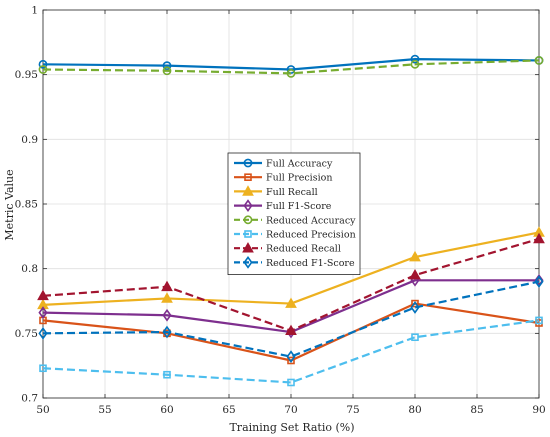 Image resolution: width=550 pixels, height=437 pixels. What do you see at coordinates (311, 220) in the screenshot?
I see `legend-label: Reduced Accuracy` at bounding box center [311, 220].